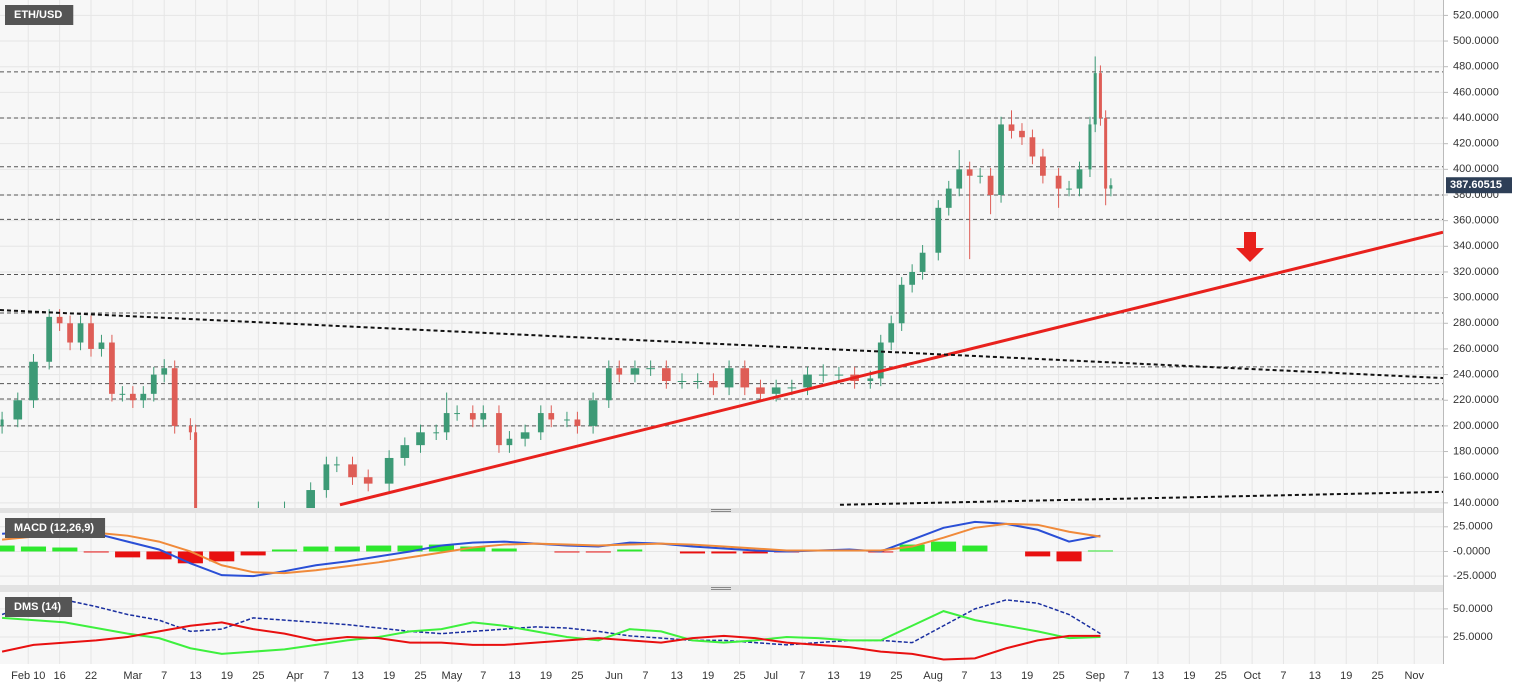 The image size is (1534, 689). I want to click on y-tick-label: 320.0000, so click(1476, 272).